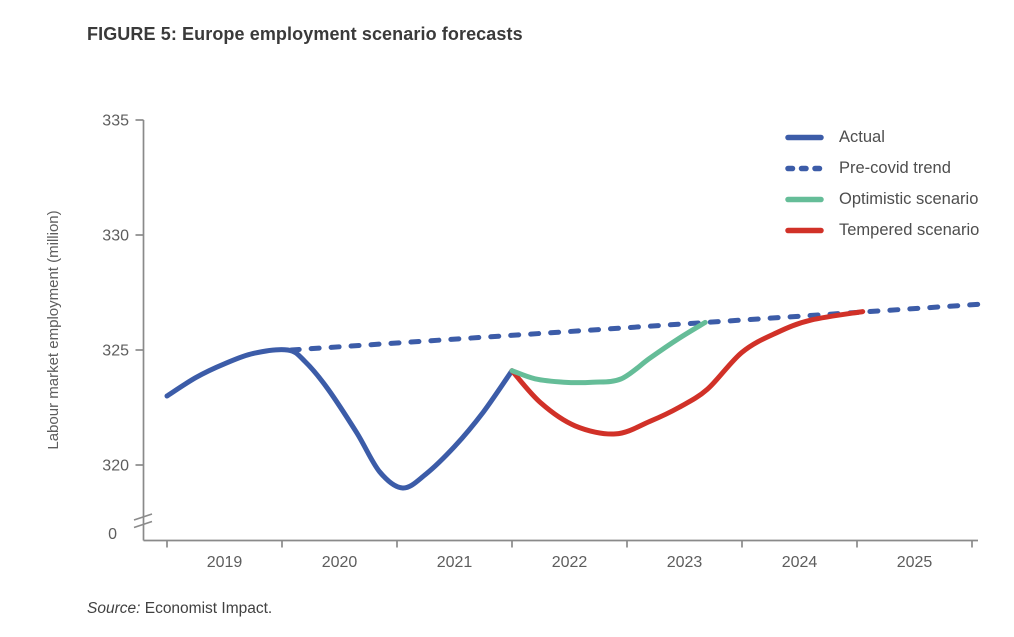 The height and width of the screenshot is (637, 1014). I want to click on legend-label: Tempered scenario, so click(909, 229).